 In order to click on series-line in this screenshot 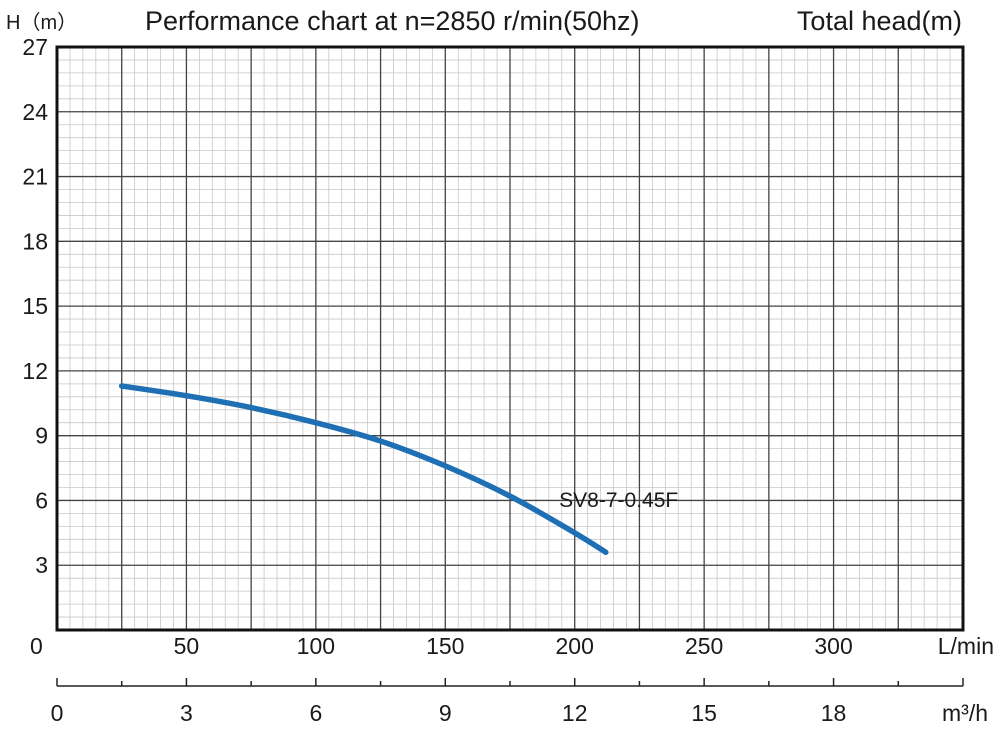, I will do `click(364, 469)`.